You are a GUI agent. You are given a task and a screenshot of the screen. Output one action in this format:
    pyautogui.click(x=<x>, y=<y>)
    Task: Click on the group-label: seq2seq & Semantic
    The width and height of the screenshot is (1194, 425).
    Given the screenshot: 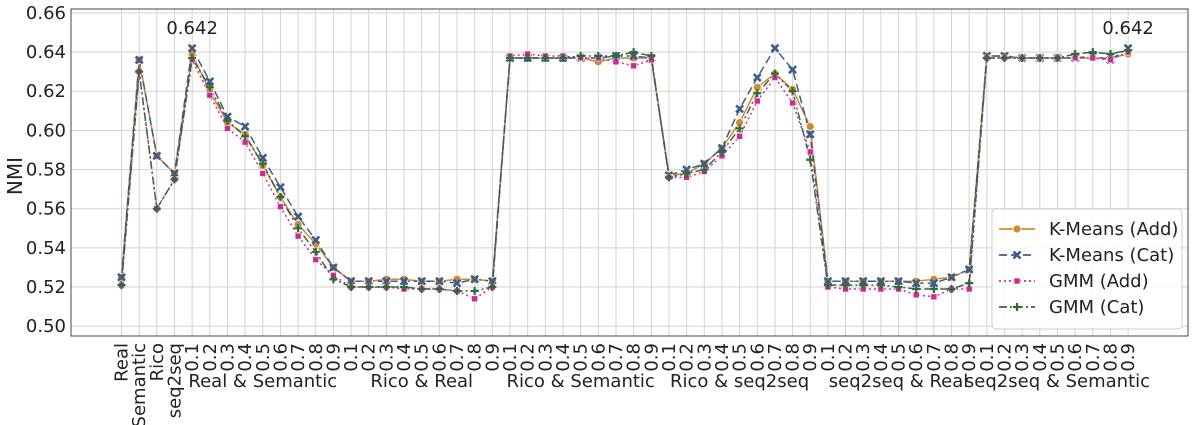 What is the action you would take?
    pyautogui.click(x=1057, y=381)
    